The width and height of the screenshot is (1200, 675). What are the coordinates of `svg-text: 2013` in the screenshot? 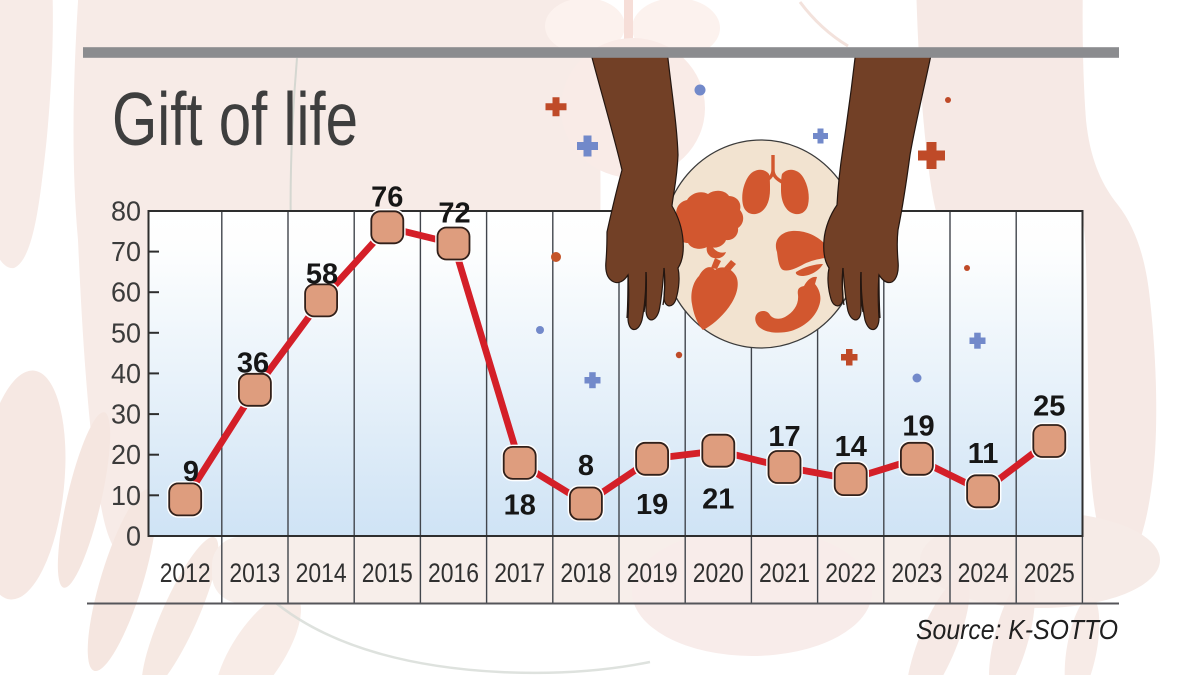 It's located at (254, 573).